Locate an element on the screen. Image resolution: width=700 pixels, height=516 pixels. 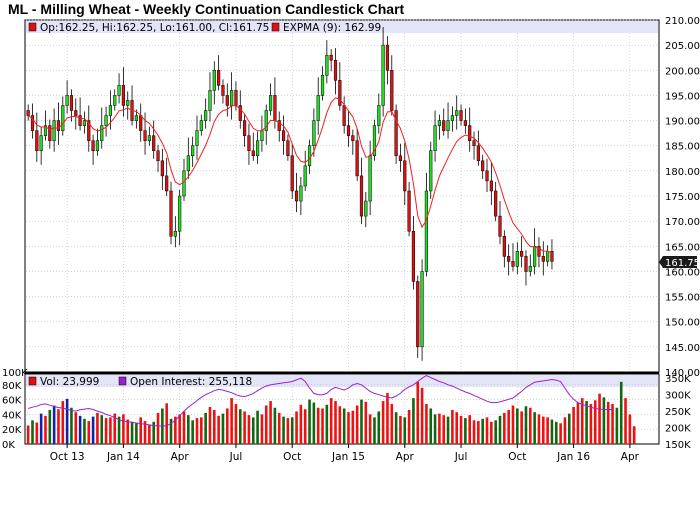
x-tick-label: Apr is located at coordinates (405, 457).